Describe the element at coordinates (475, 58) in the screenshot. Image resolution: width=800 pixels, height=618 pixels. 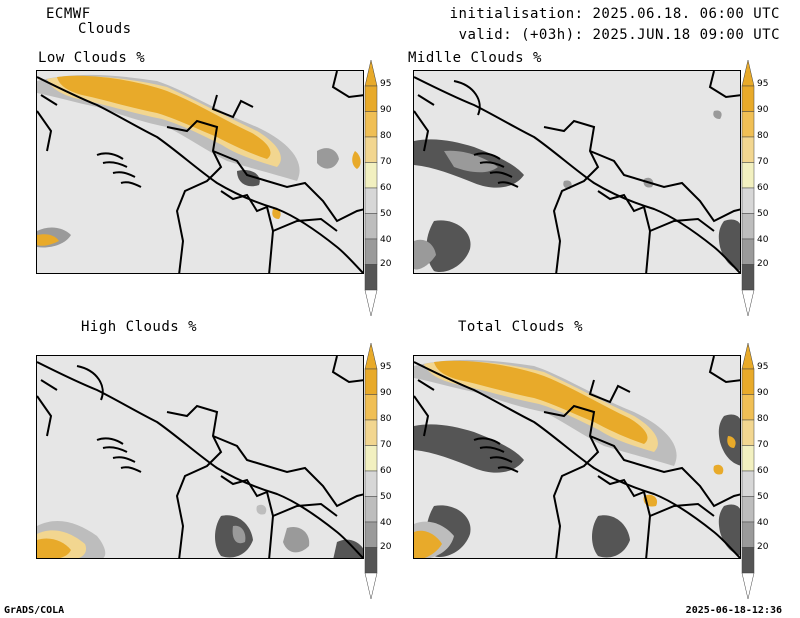
I see `panel-title-middle: Midlle Clouds %` at that location.